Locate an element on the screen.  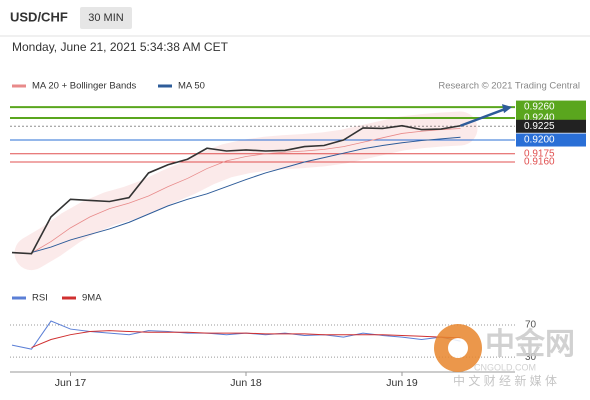
level-label: 0.9225 is located at coordinates (539, 126).